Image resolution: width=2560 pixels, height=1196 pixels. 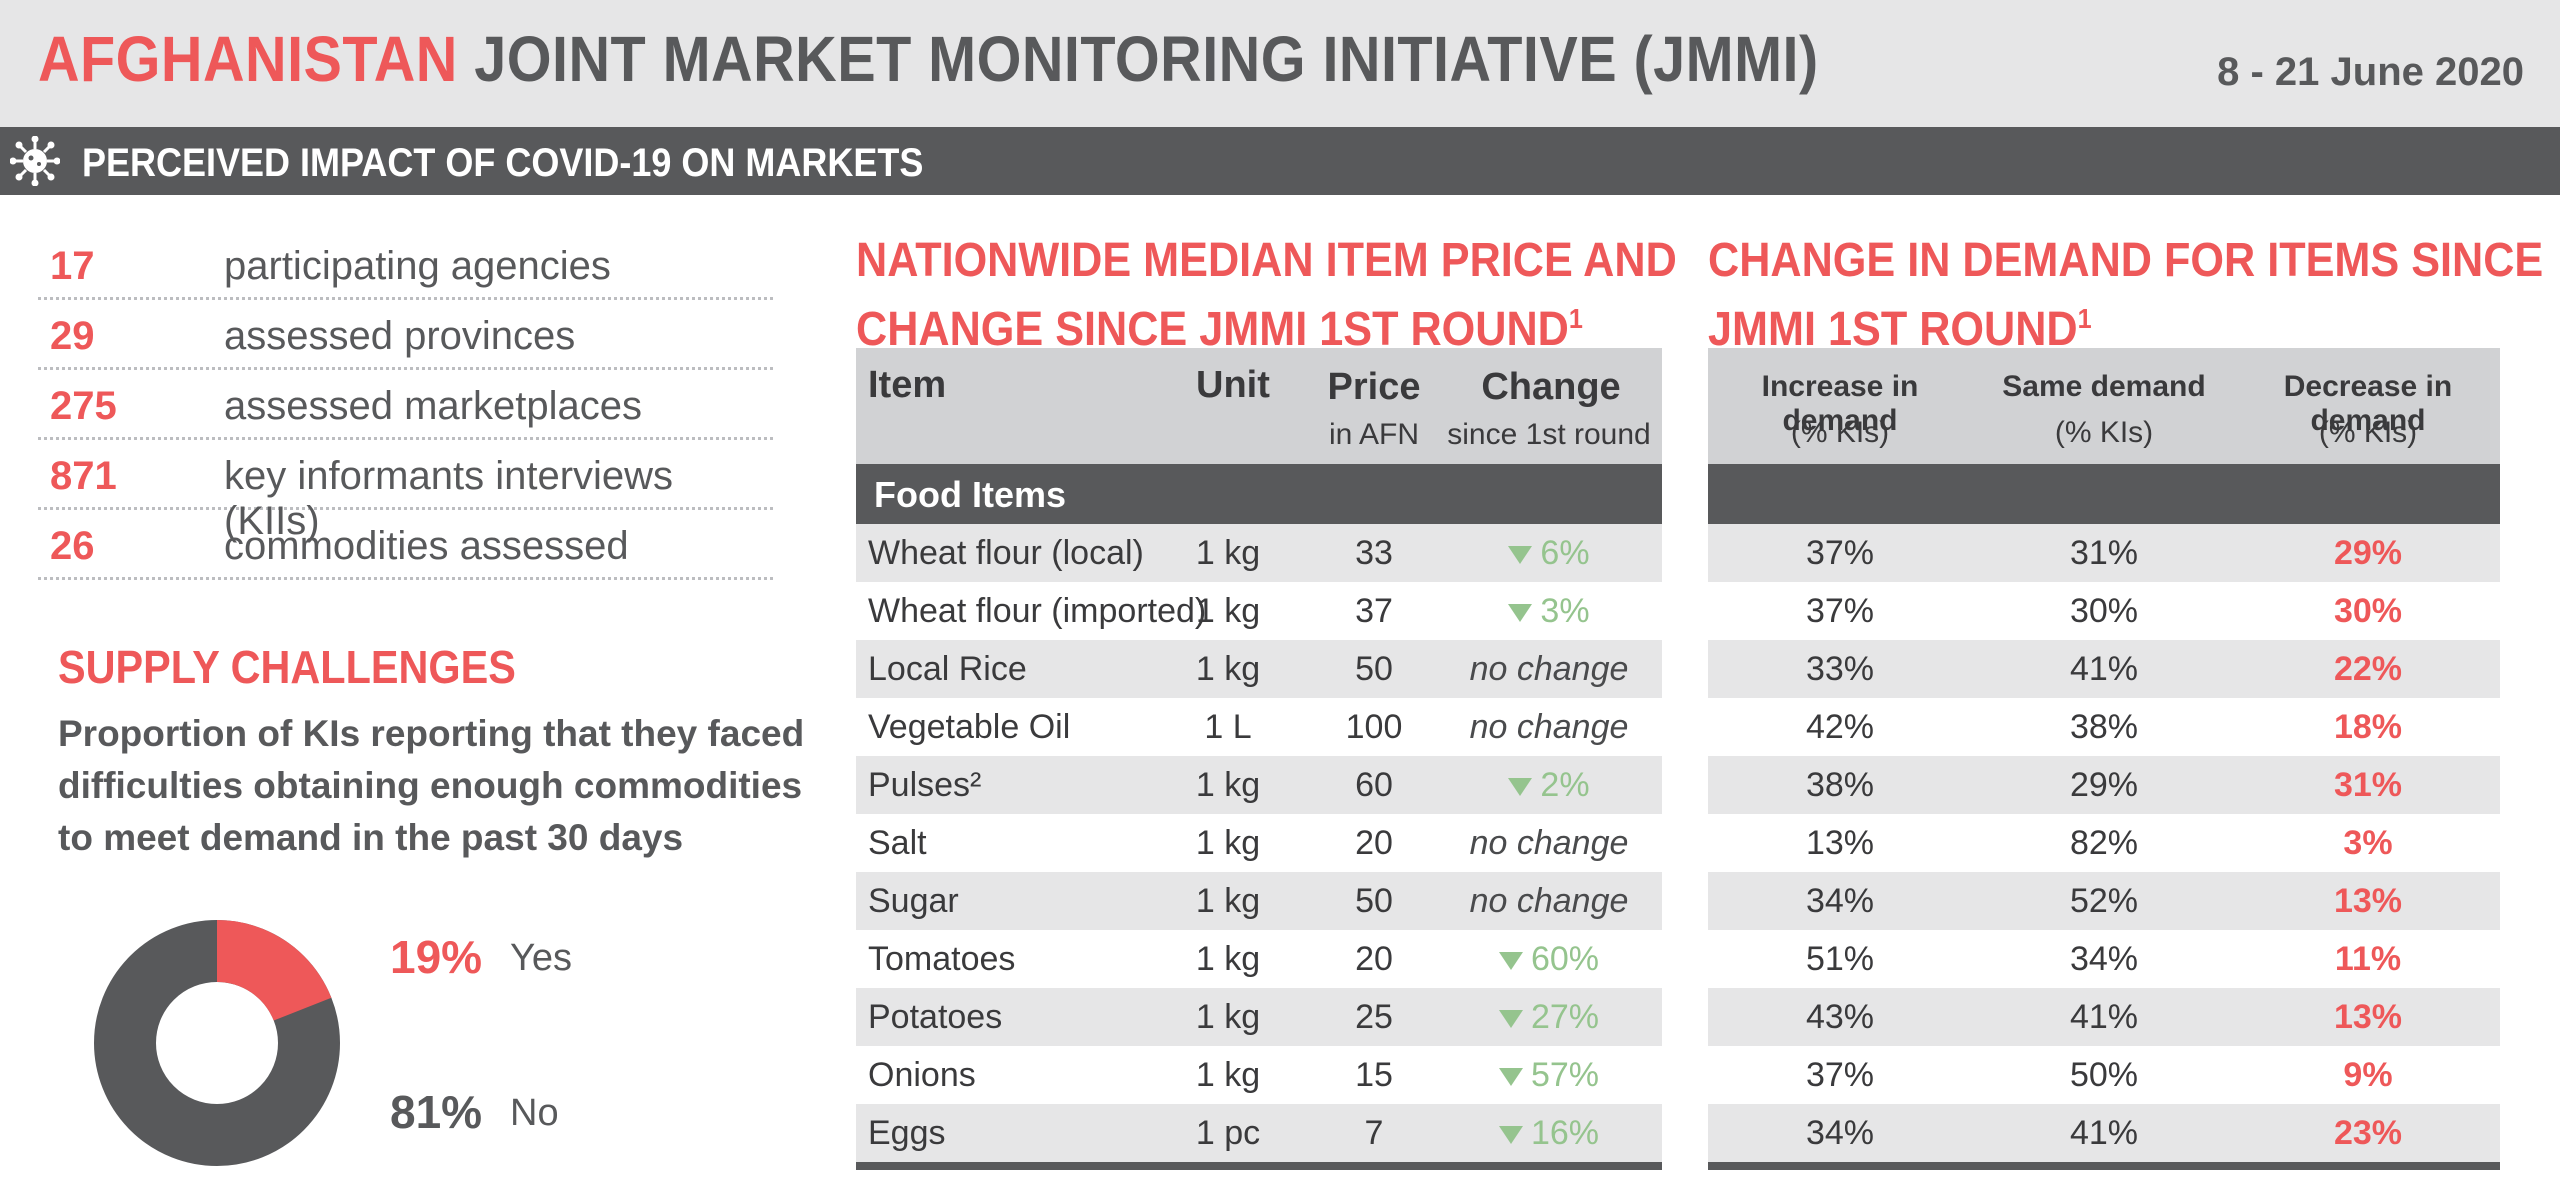 What do you see at coordinates (2104, 1017) in the screenshot?
I see `table-row: 43% 41% 13%` at bounding box center [2104, 1017].